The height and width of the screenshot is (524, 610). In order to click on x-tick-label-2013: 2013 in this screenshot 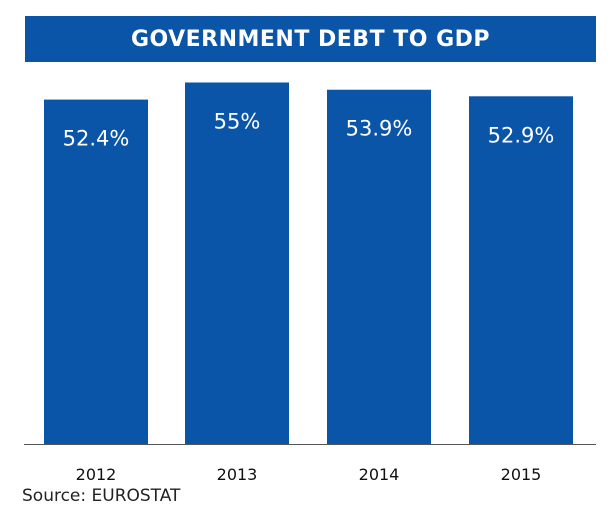, I will do `click(237, 474)`.